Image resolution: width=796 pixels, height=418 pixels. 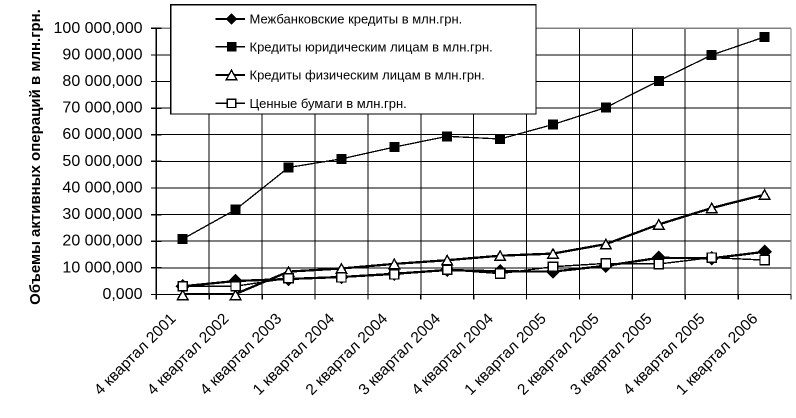 What do you see at coordinates (122, 294) in the screenshot?
I see `svg-text: 0,000` at bounding box center [122, 294].